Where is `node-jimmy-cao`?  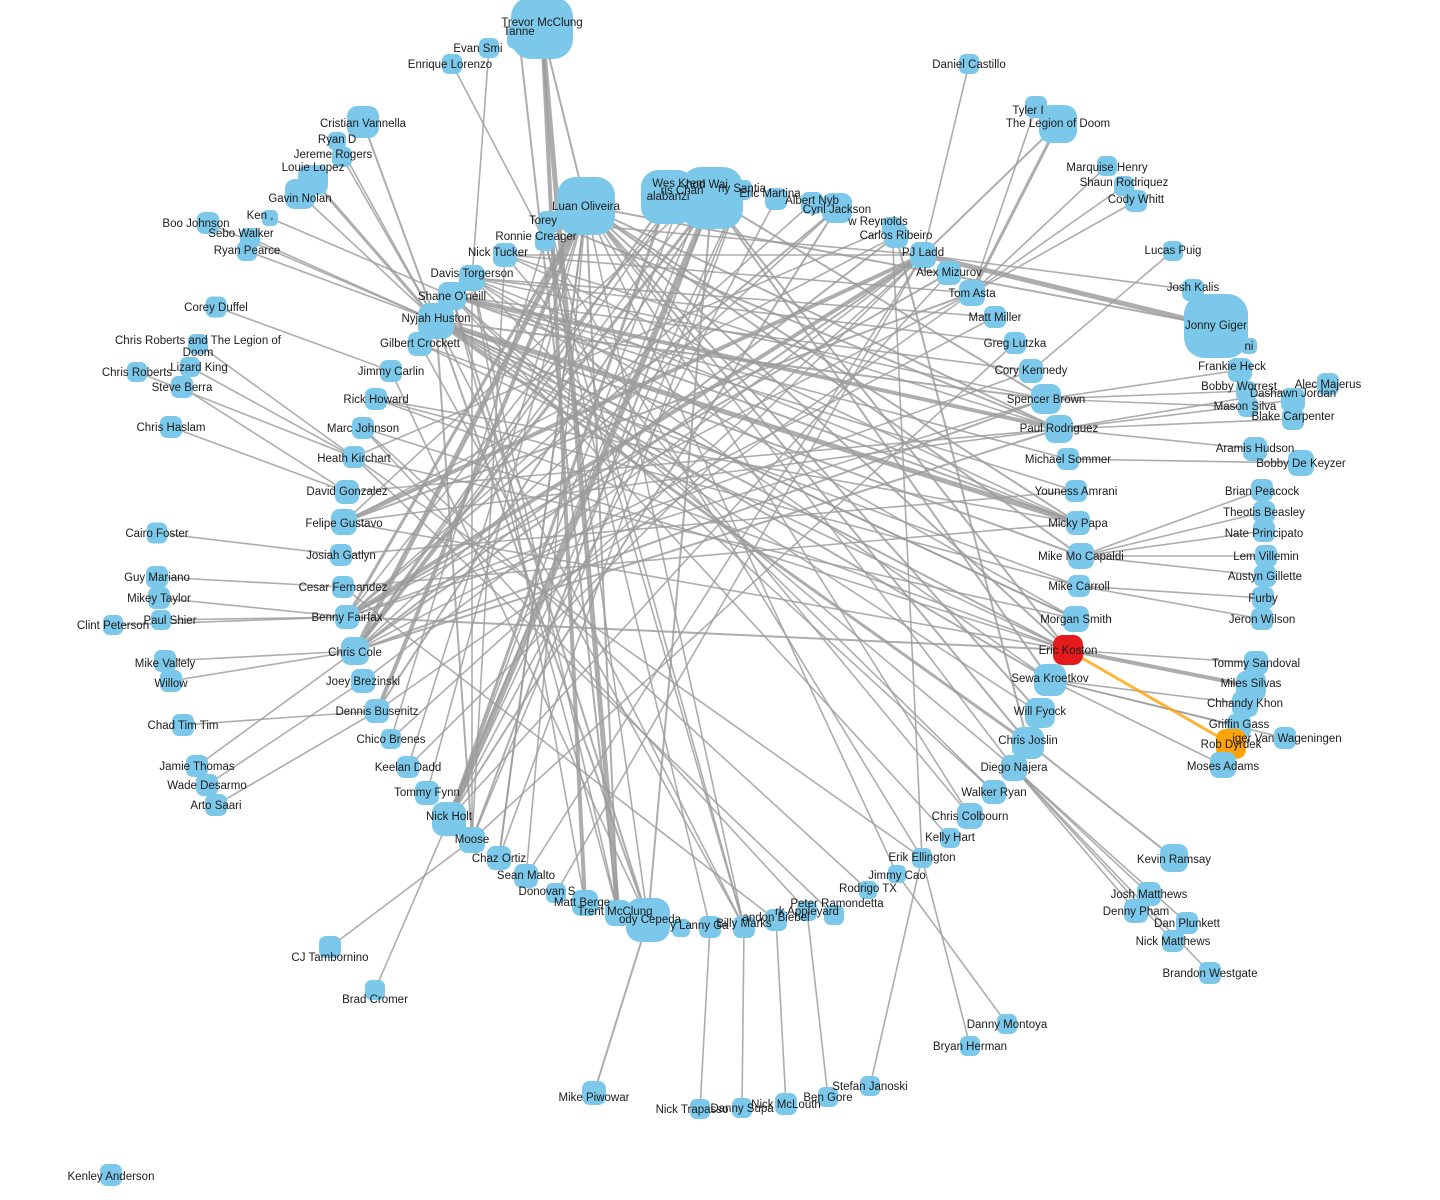
node-jimmy-cao is located at coordinates (897, 874).